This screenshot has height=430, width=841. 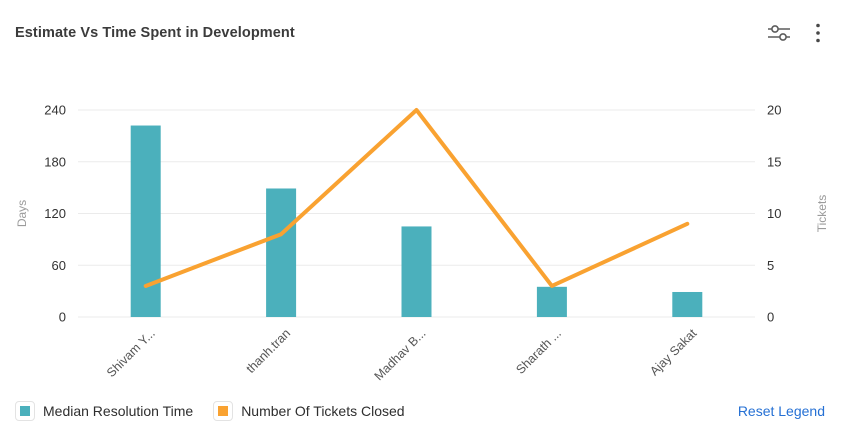 I want to click on more-menu-button, so click(x=818, y=33).